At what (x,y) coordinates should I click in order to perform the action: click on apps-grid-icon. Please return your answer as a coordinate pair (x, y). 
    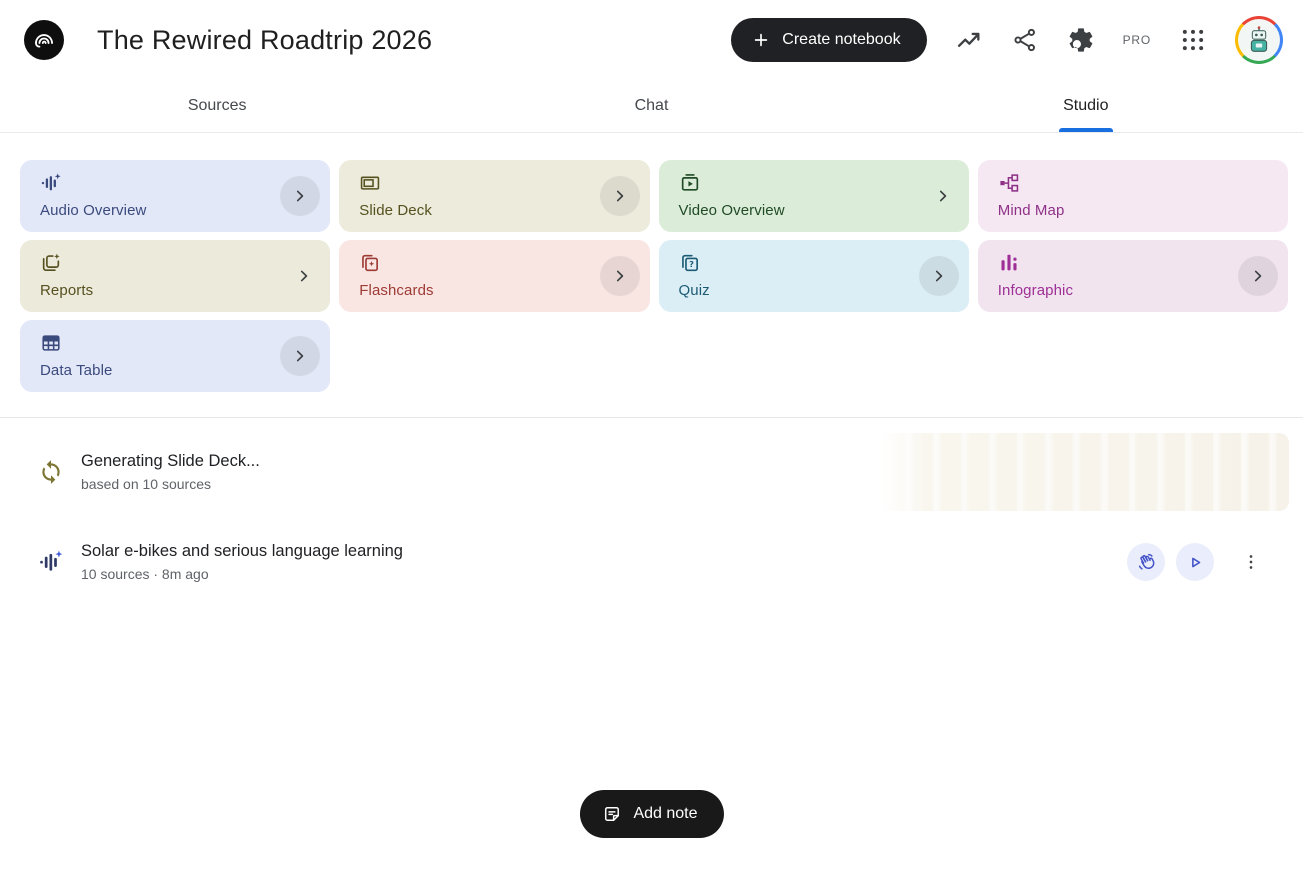
    Looking at the image, I should click on (1193, 40).